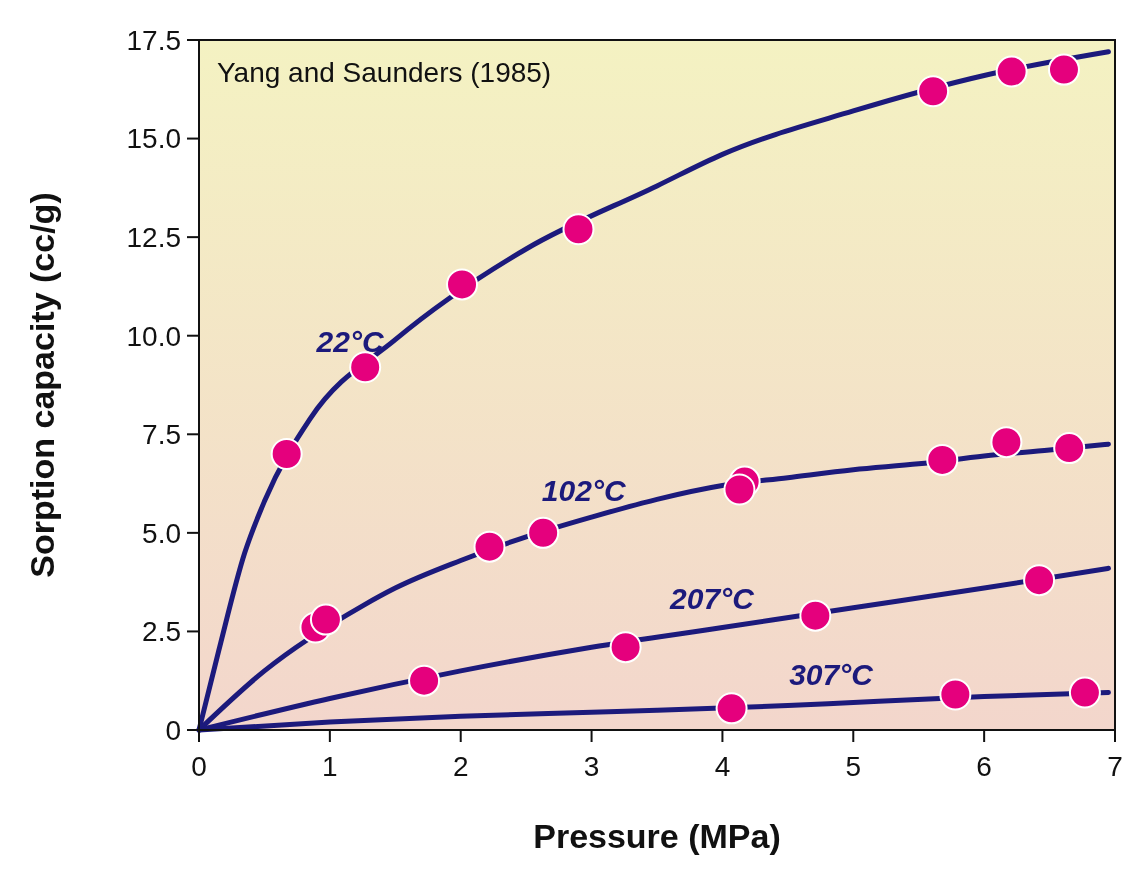  I want to click on x-axis-title: Pressure (MPa), so click(657, 836).